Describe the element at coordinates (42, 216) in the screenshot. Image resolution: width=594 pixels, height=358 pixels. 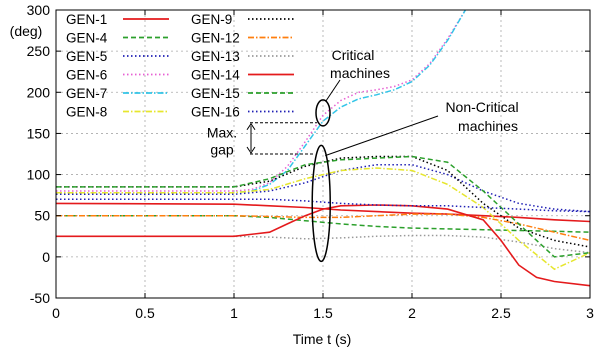
I see `y-tick-label: 50` at that location.